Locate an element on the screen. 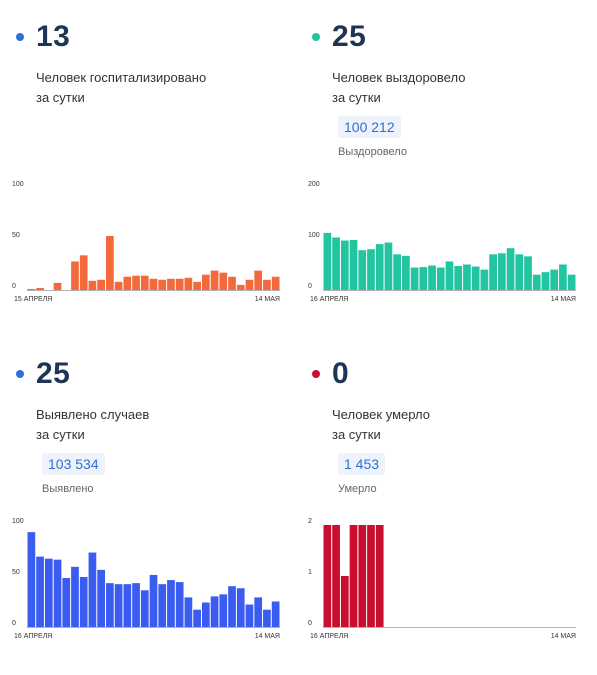 The height and width of the screenshot is (675, 597). cases-dot-icon is located at coordinates (20, 374).